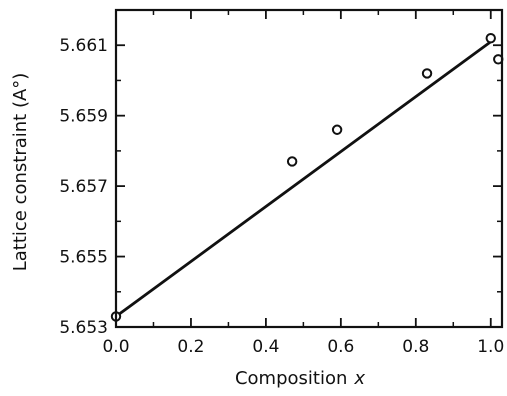 Image resolution: width=507 pixels, height=396 pixels. I want to click on x-axis-title: Composition x, so click(300, 378).